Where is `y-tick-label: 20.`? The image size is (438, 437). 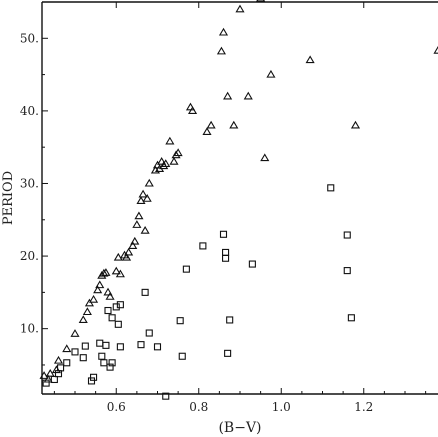
y-tick-label: 20. is located at coordinates (29, 256).